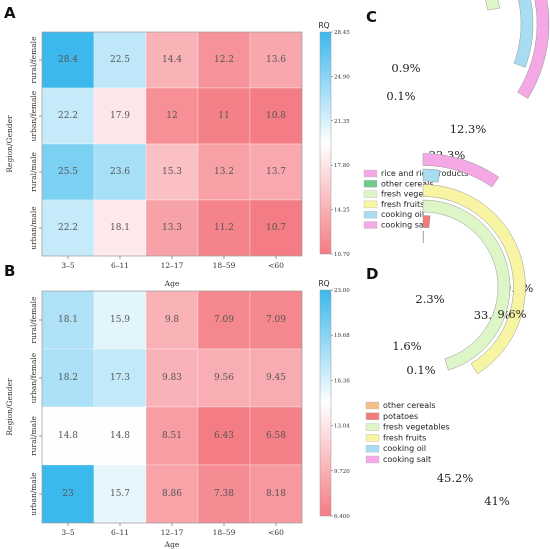 The width and height of the screenshot is (550, 549). I want to click on cell-value: 9.45, so click(276, 378).